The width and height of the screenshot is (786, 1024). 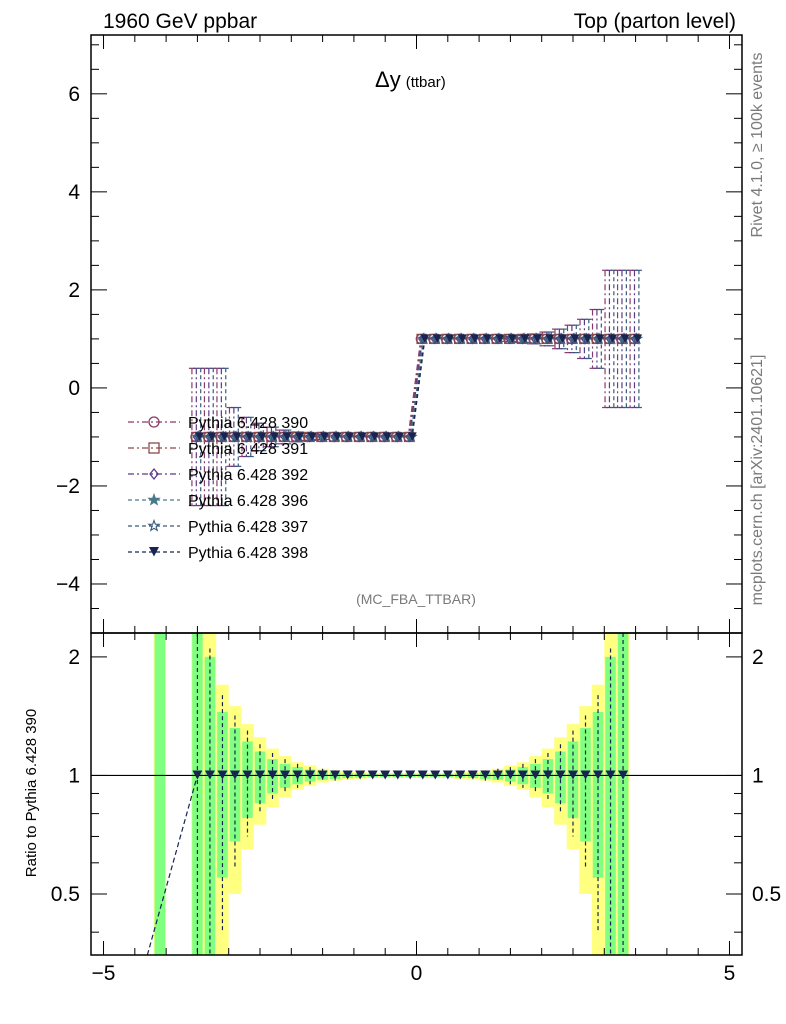 What do you see at coordinates (172, 865) in the screenshot?
I see `ratio-series-line` at bounding box center [172, 865].